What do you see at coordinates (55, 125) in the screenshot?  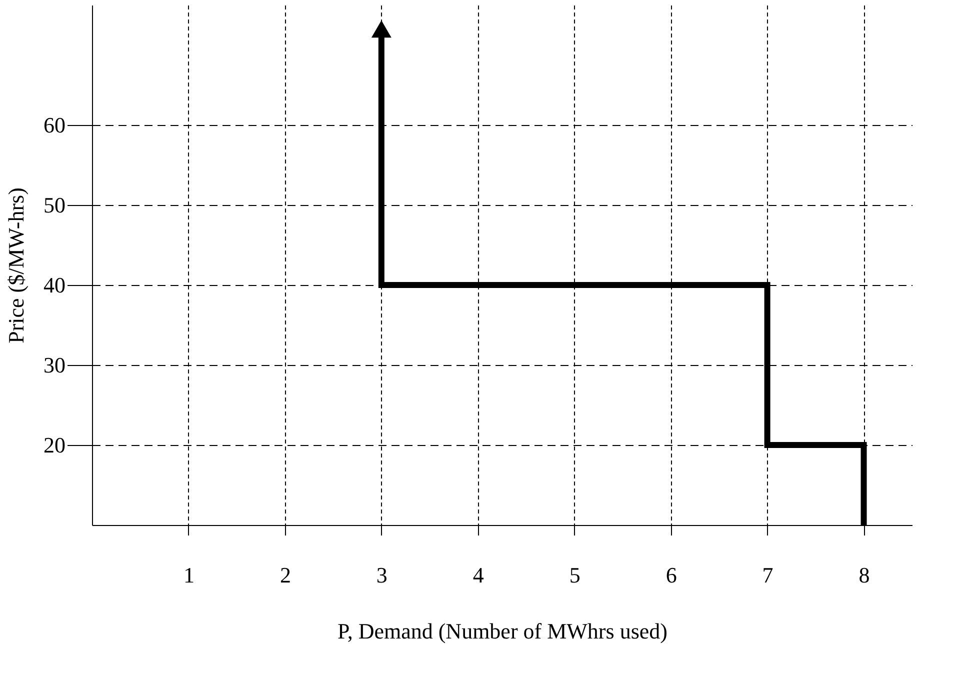 I see `y-tick-label: 60` at bounding box center [55, 125].